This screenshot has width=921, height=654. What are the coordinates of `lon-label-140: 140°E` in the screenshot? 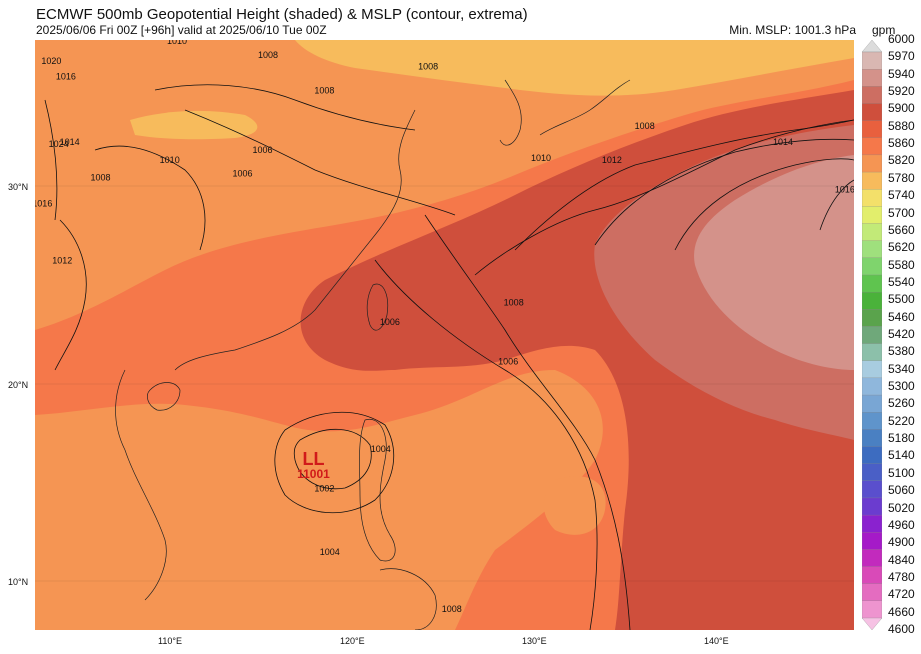 It's located at (716, 641).